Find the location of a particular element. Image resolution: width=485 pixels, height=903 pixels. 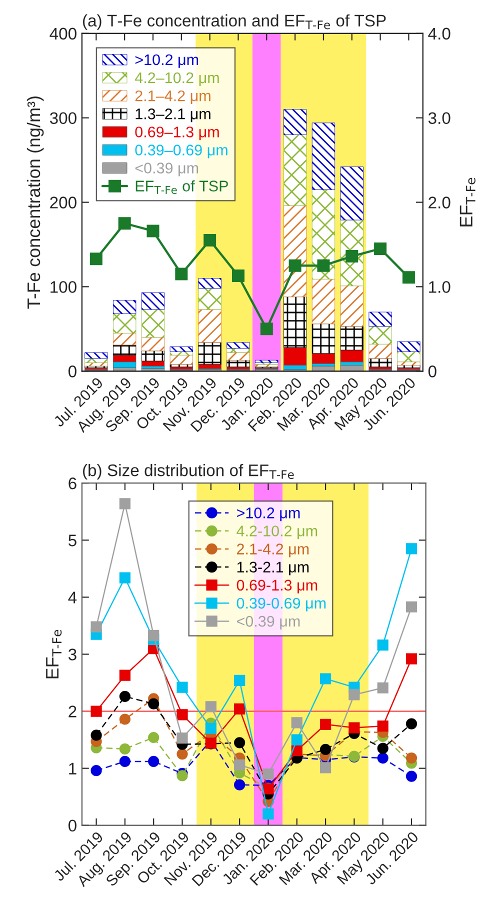

y2-tick-label: 0 is located at coordinates (432, 372).